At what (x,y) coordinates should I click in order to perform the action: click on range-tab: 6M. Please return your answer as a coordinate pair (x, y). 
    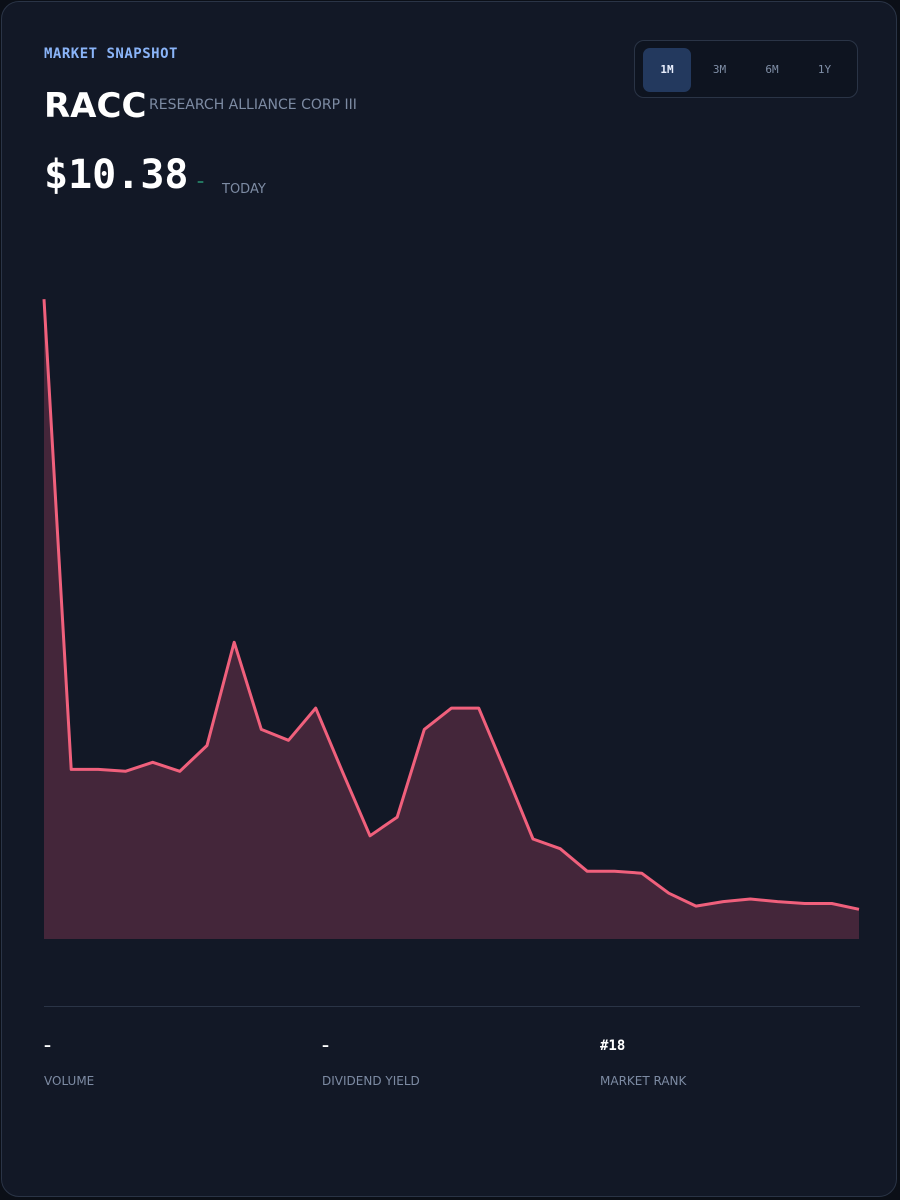
    Looking at the image, I should click on (772, 69).